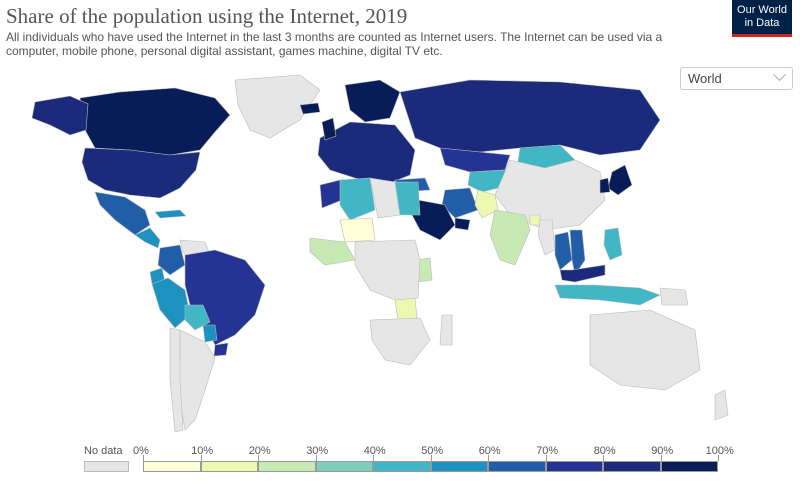  I want to click on region-select: World, so click(736, 78).